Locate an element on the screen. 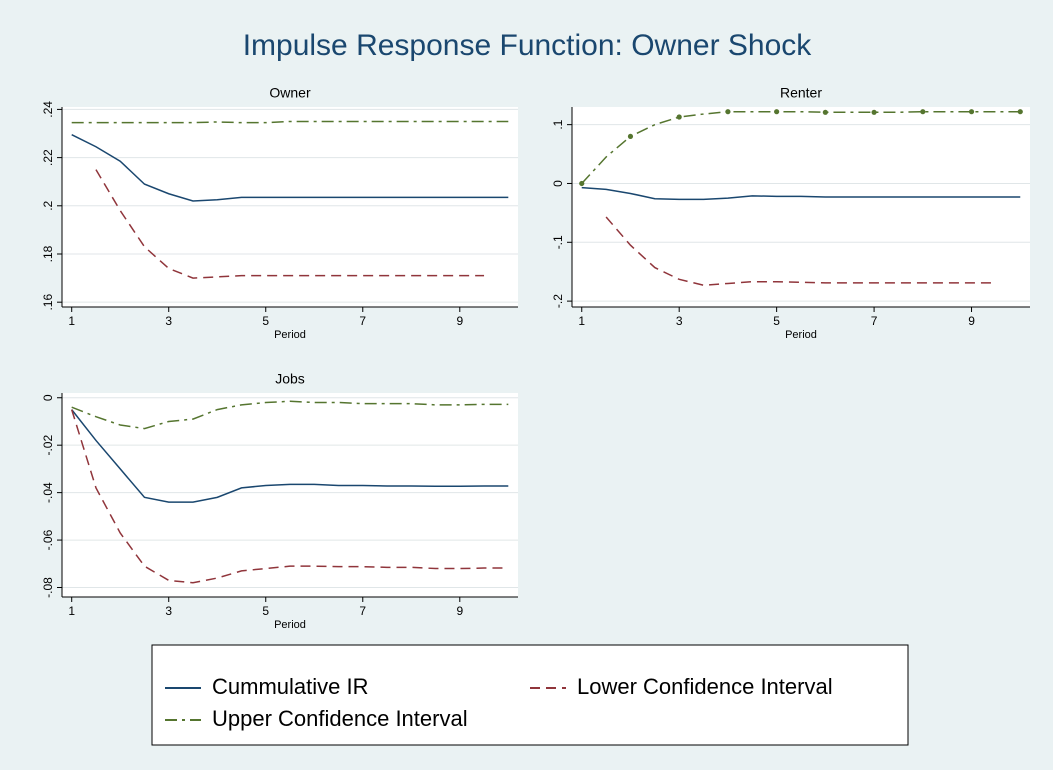 The height and width of the screenshot is (770, 1053). y-tick-label: -.04 is located at coordinates (48, 492).